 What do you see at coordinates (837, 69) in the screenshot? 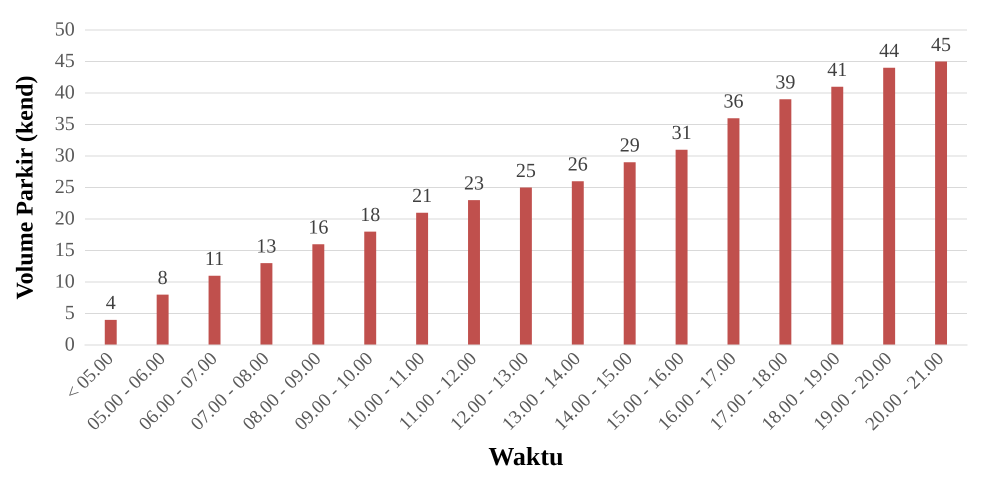
I see `data-label: 41` at bounding box center [837, 69].